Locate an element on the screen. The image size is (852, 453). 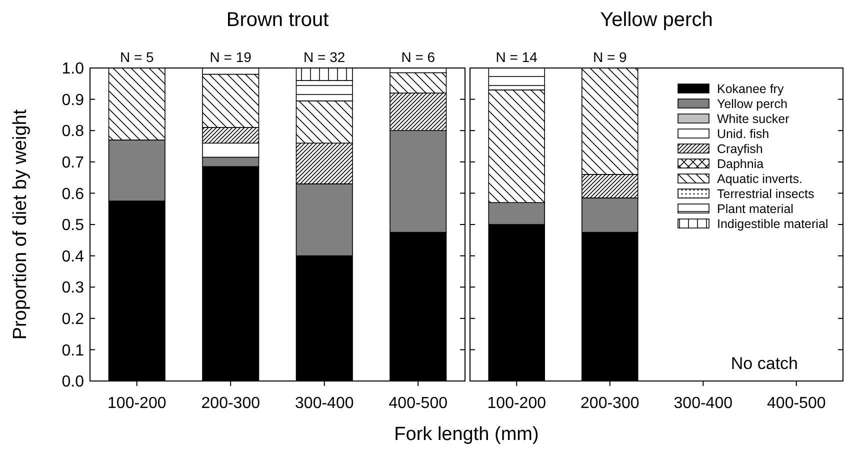
annotation: N = 19 is located at coordinates (231, 57).